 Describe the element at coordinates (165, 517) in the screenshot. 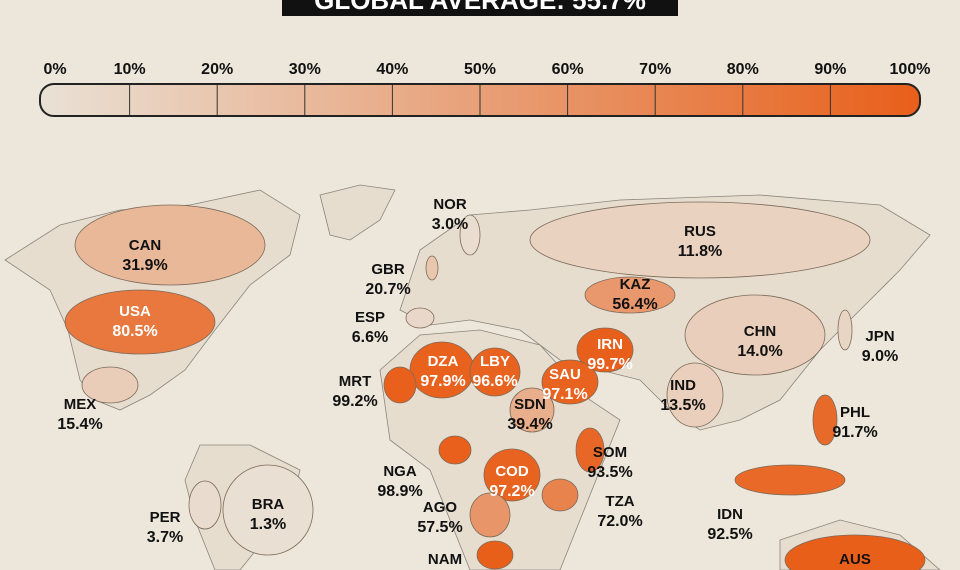

I see `country-code: PER` at that location.